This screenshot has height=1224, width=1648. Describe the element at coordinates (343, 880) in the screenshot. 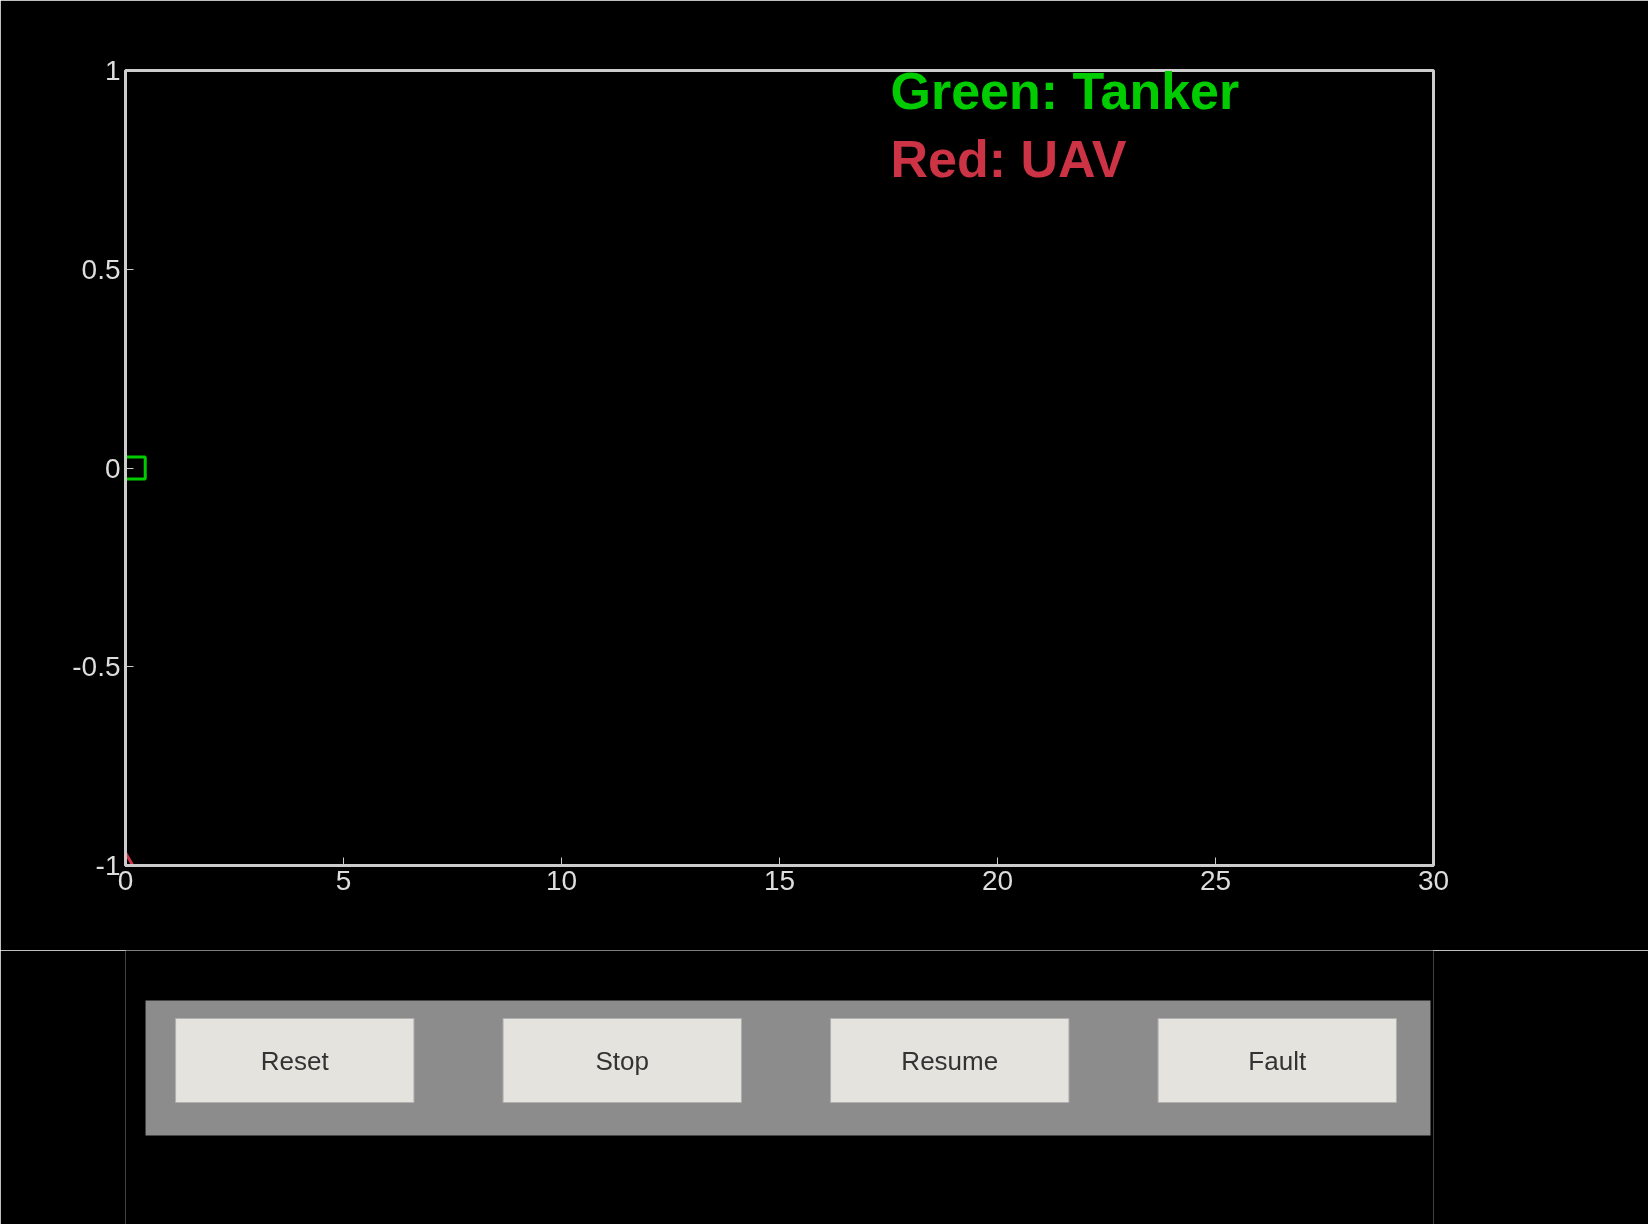

I see `x-tick-label: 5` at that location.